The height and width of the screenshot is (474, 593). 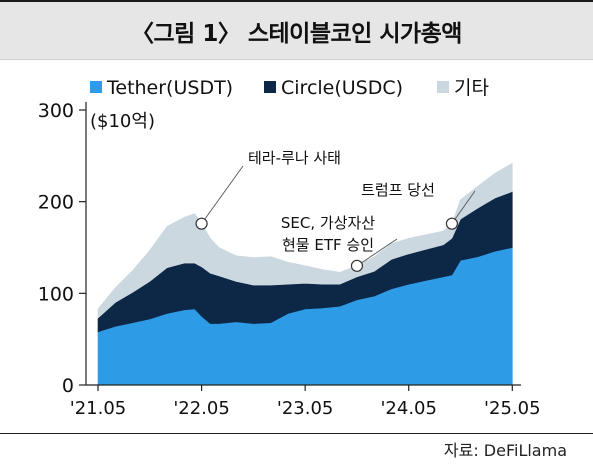 What do you see at coordinates (68, 386) in the screenshot?
I see `y-tick-label-0: 0` at bounding box center [68, 386].